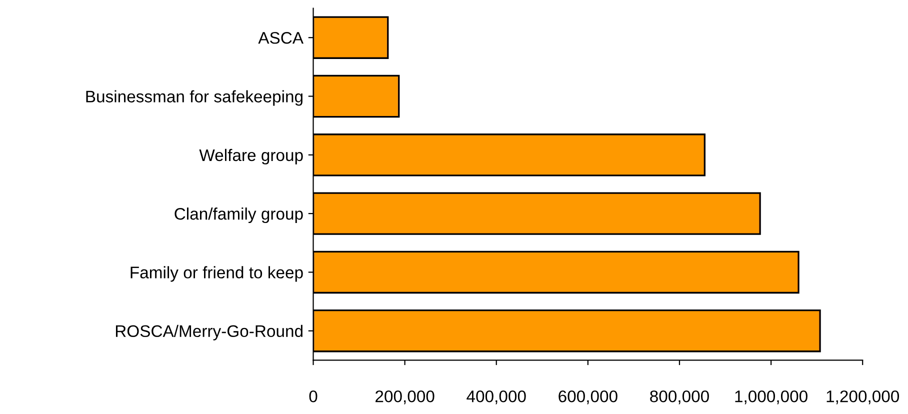 The width and height of the screenshot is (908, 414). I want to click on y-tick-label: Businessman for safekeeping, so click(194, 98).